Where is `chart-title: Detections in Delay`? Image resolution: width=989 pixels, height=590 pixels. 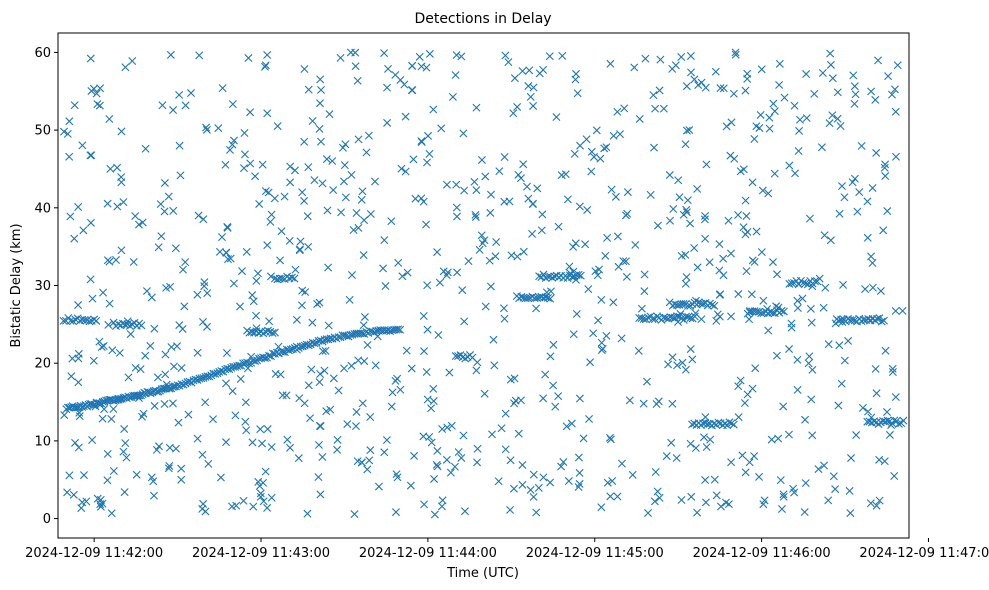
chart-title: Detections in Delay is located at coordinates (482, 19).